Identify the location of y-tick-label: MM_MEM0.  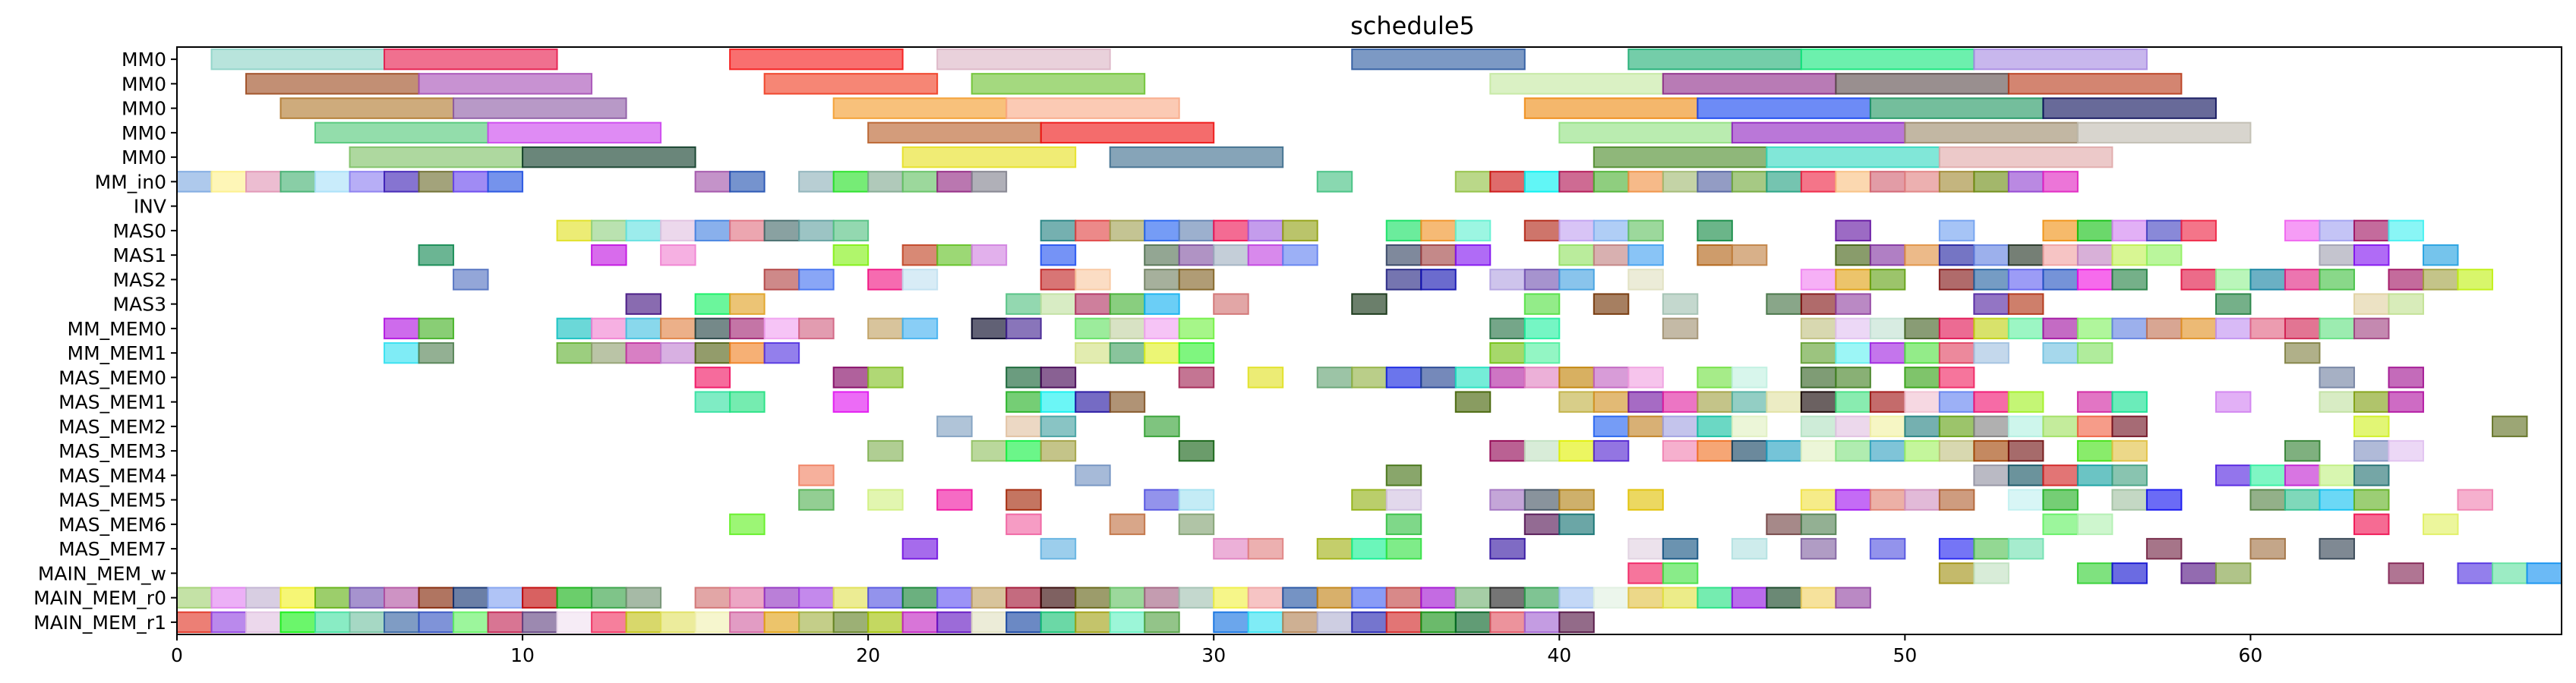
(117, 329).